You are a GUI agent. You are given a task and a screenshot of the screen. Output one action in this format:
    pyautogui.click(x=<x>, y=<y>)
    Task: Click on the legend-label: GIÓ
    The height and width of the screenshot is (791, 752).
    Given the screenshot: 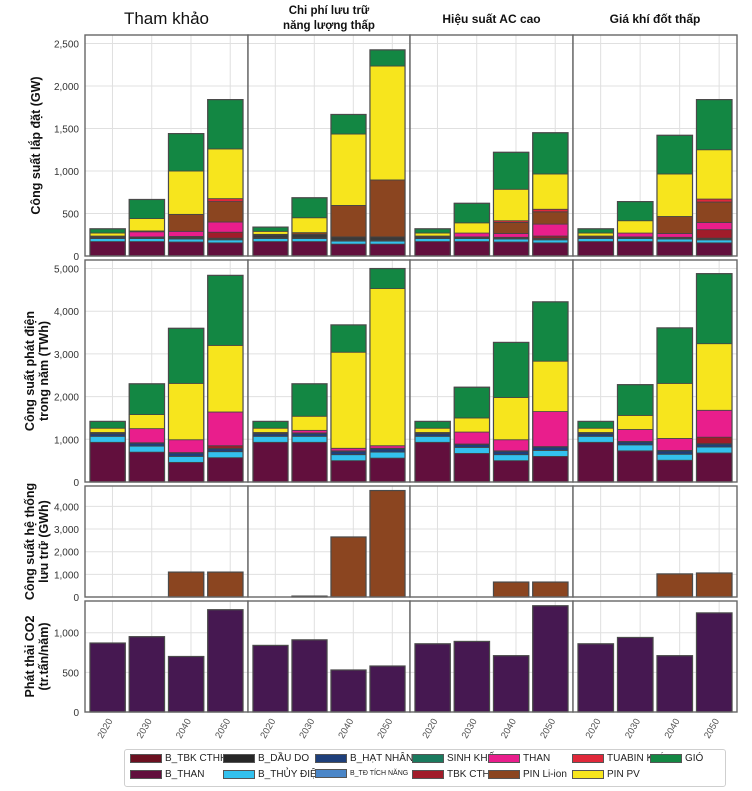 What is the action you would take?
    pyautogui.click(x=694, y=758)
    